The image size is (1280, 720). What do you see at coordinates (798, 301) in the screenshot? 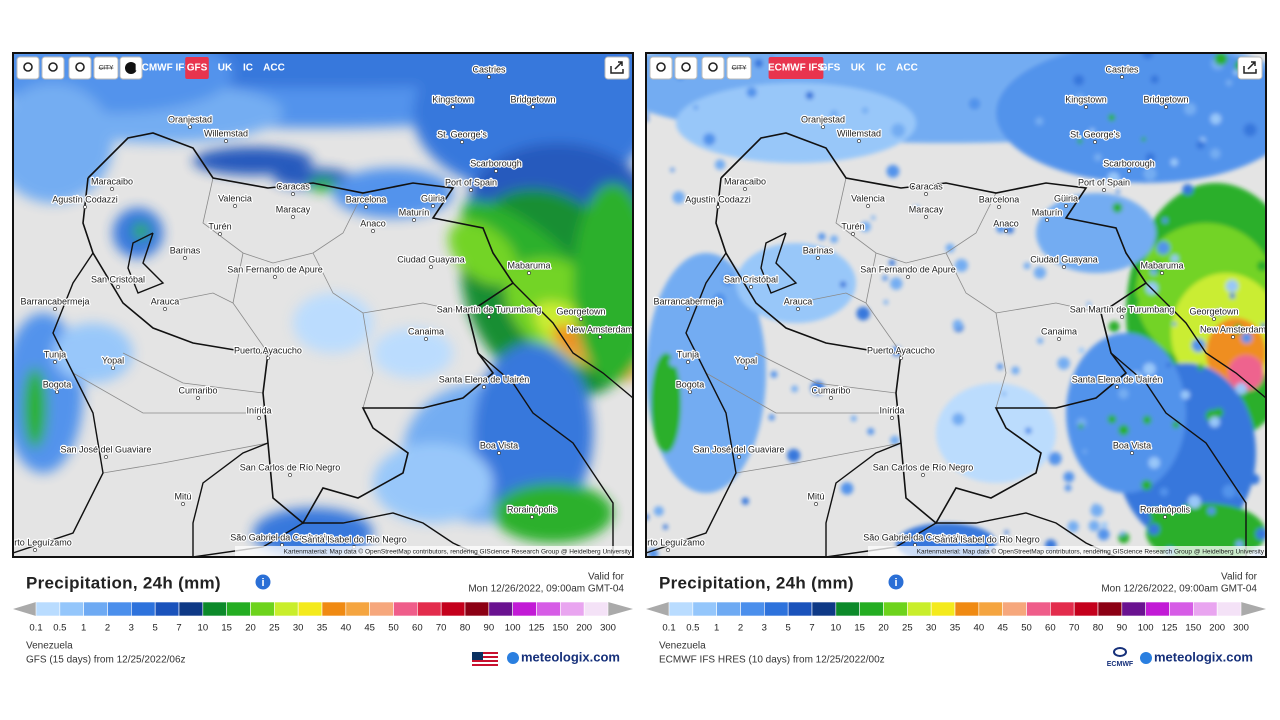
I see `city-label: Arauca` at bounding box center [798, 301].